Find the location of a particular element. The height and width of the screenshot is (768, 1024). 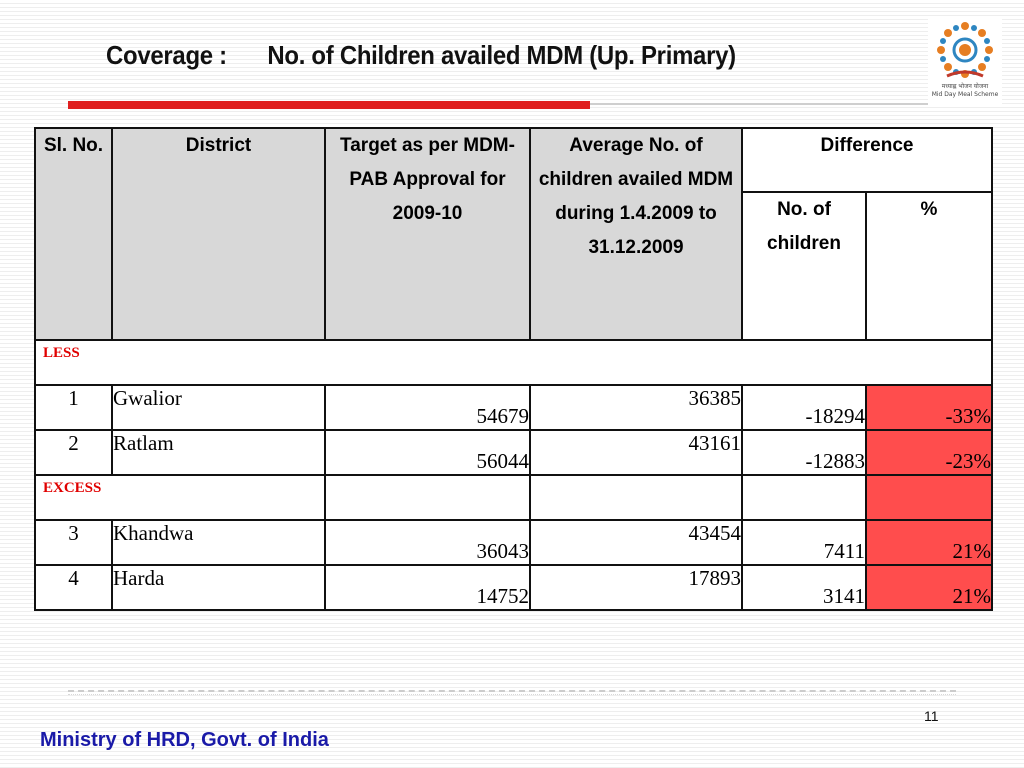

mdm-logo-icon is located at coordinates (965, 50).